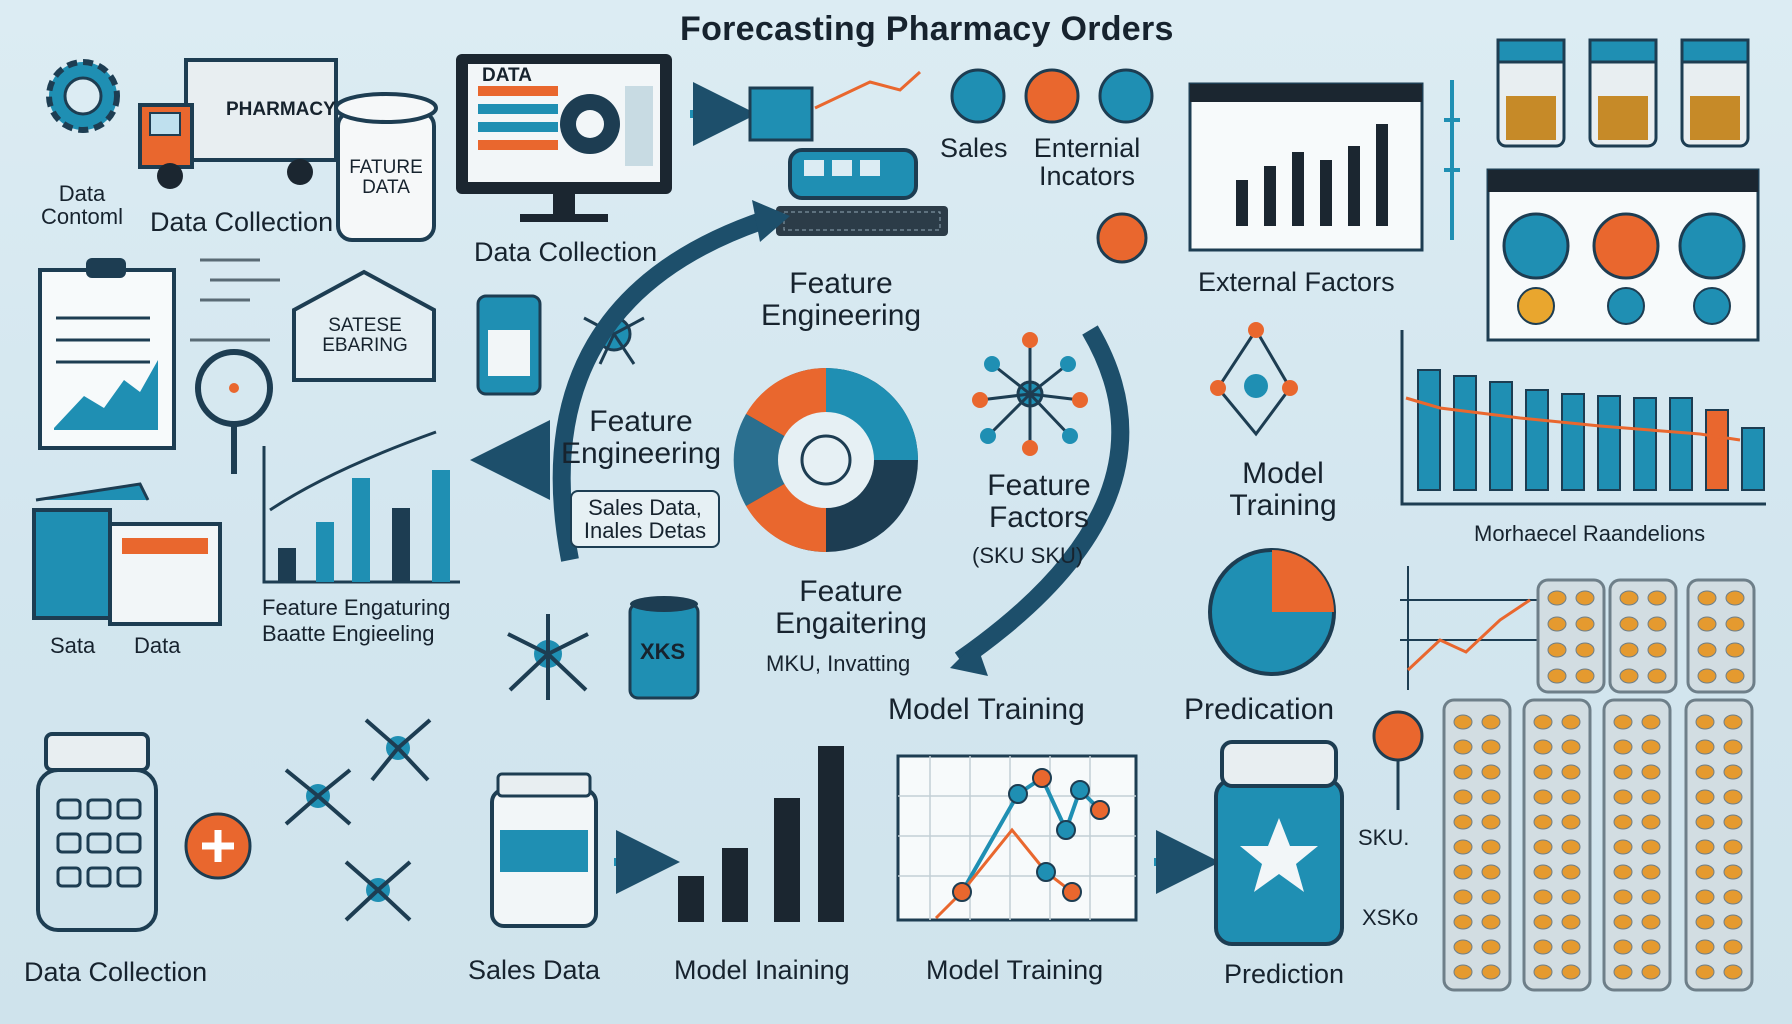 The height and width of the screenshot is (1024, 1792). I want to click on truck-icon, so click(238, 123).